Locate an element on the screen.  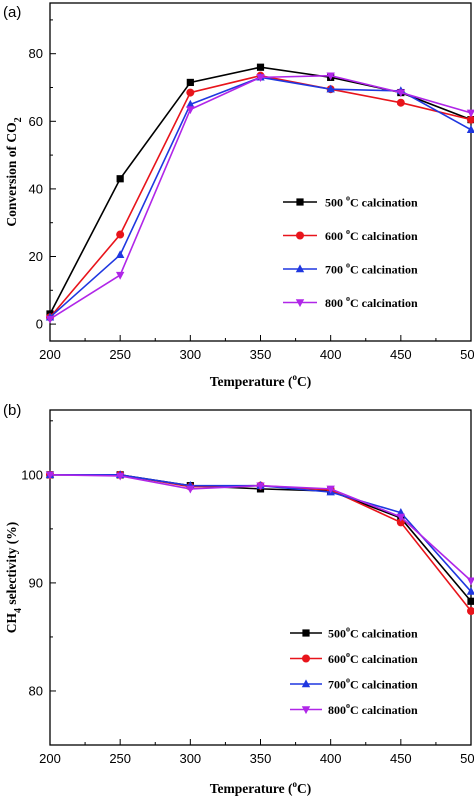
y-tick-label: 20 is located at coordinates (36, 256).